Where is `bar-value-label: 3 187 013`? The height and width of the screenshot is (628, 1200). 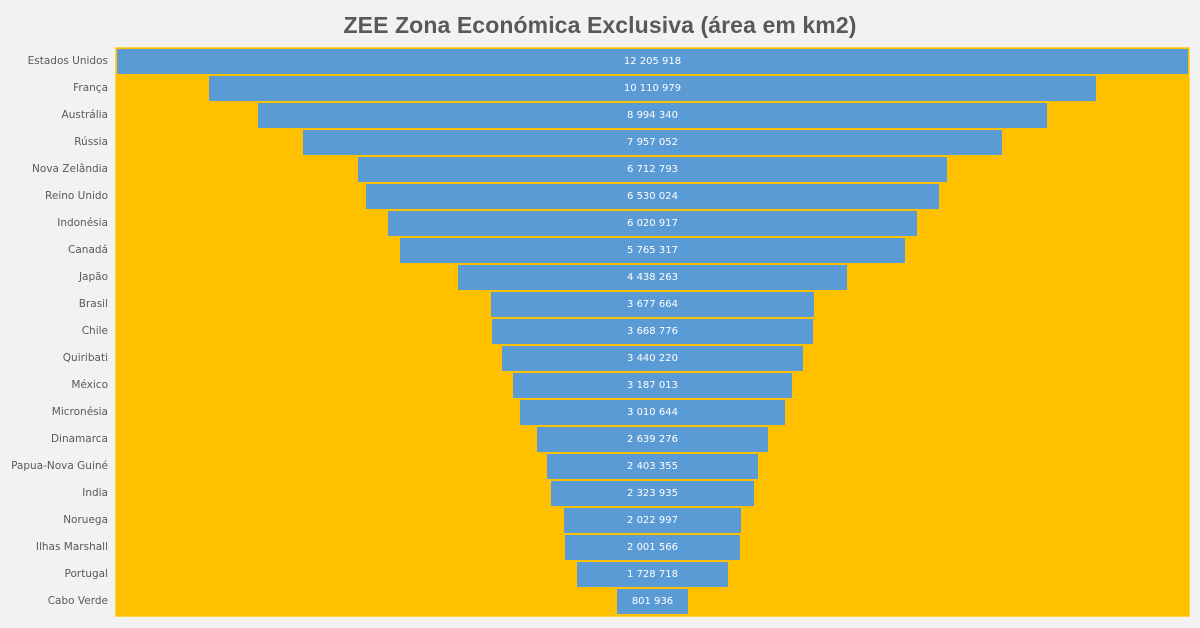 bar-value-label: 3 187 013 is located at coordinates (652, 385).